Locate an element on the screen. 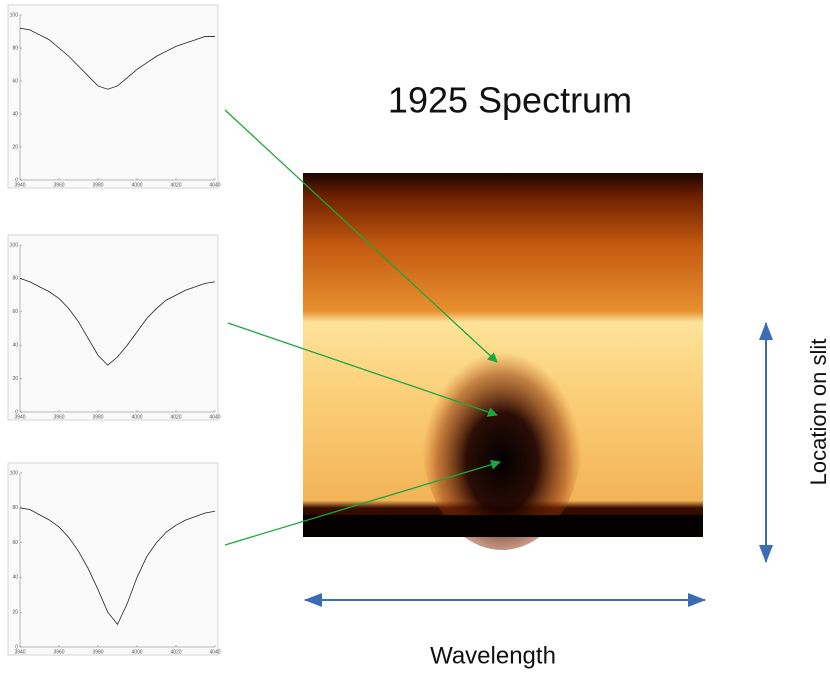 The height and width of the screenshot is (673, 830). x-label: Wavelength is located at coordinates (493, 655).